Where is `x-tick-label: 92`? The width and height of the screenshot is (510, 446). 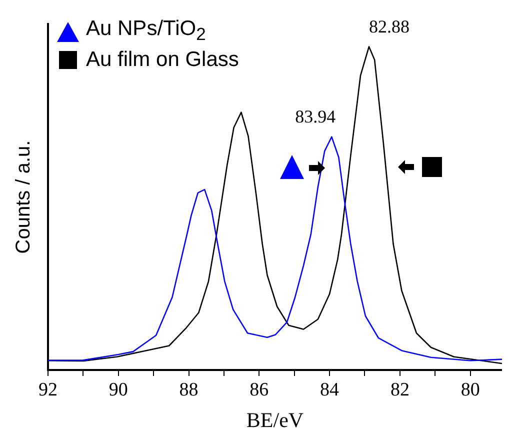
x-tick-label: 92 is located at coordinates (48, 389).